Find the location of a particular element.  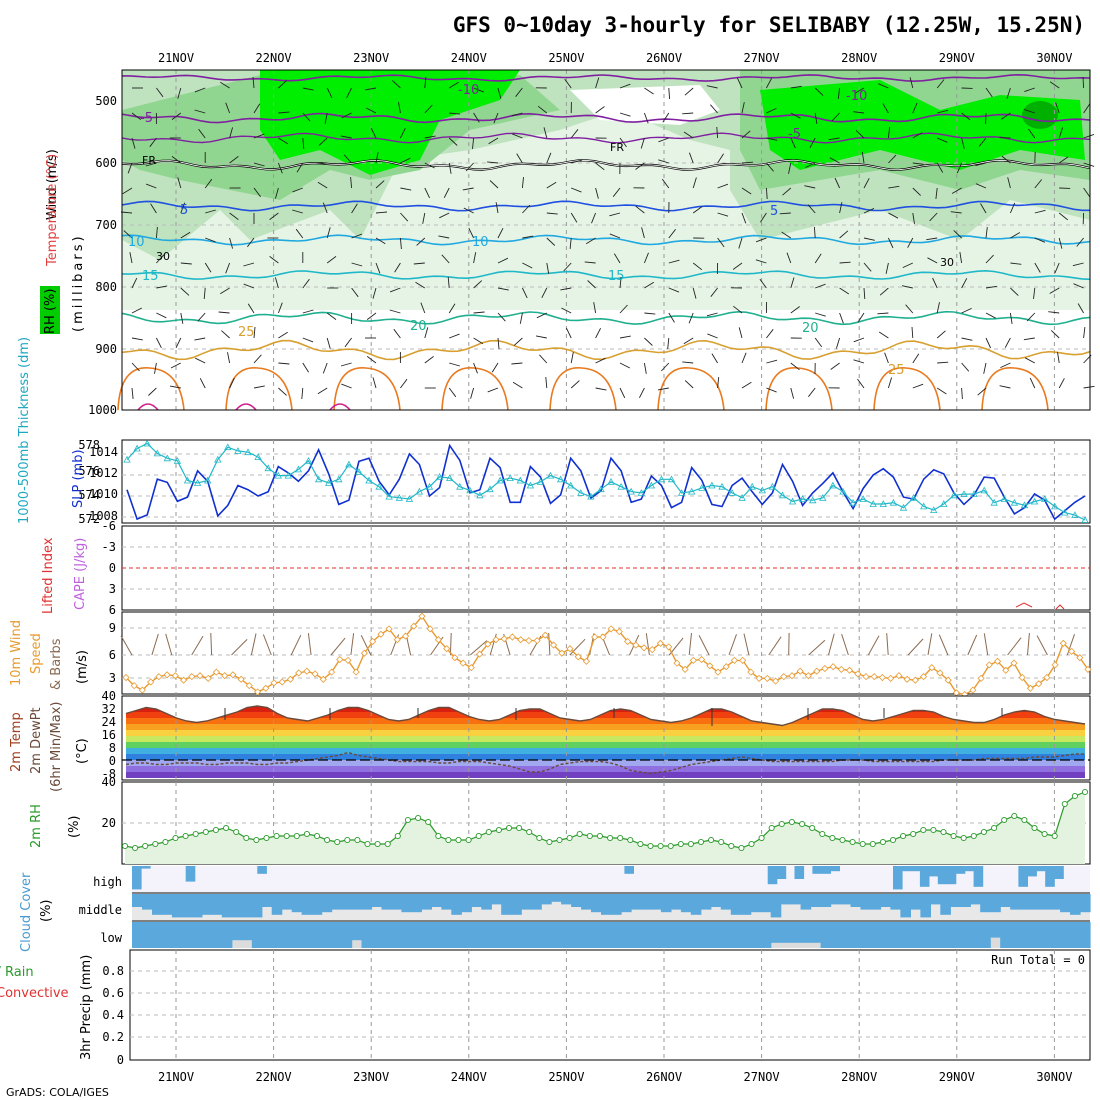

cloud-low-label: low is located at coordinates (111, 938).